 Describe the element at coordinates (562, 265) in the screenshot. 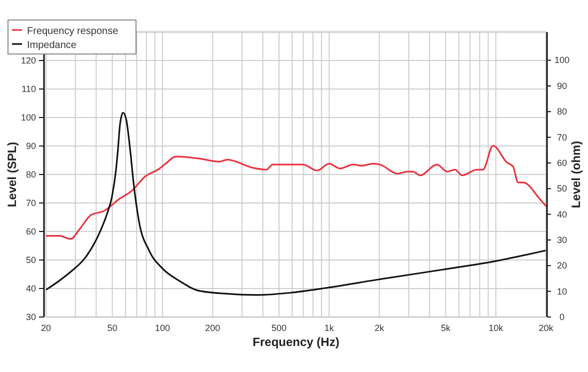

I see `y2-tick-label: 20` at that location.